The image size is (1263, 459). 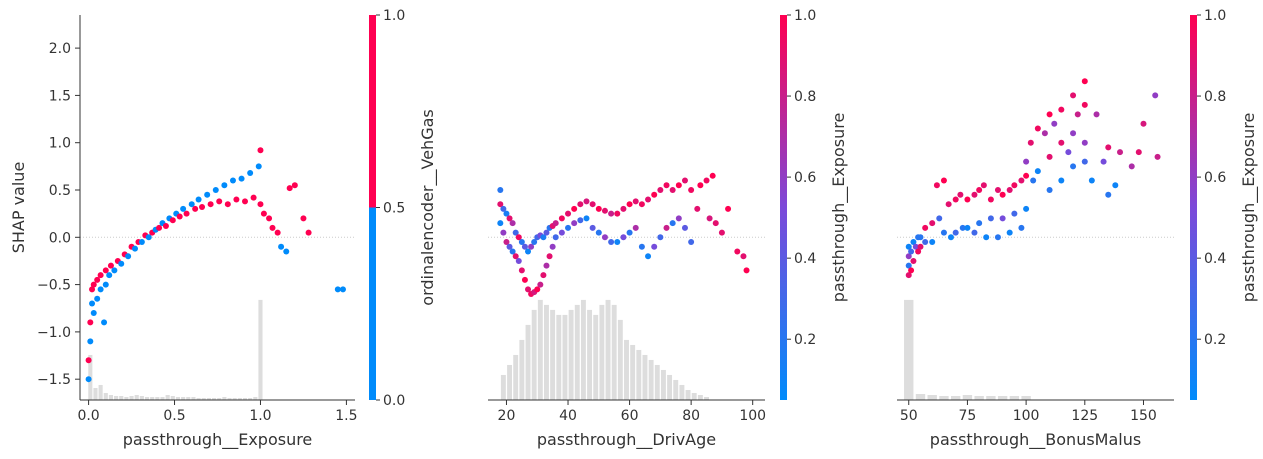 I want to click on colorbar-tick-label: 0.8, so click(x=1215, y=97).